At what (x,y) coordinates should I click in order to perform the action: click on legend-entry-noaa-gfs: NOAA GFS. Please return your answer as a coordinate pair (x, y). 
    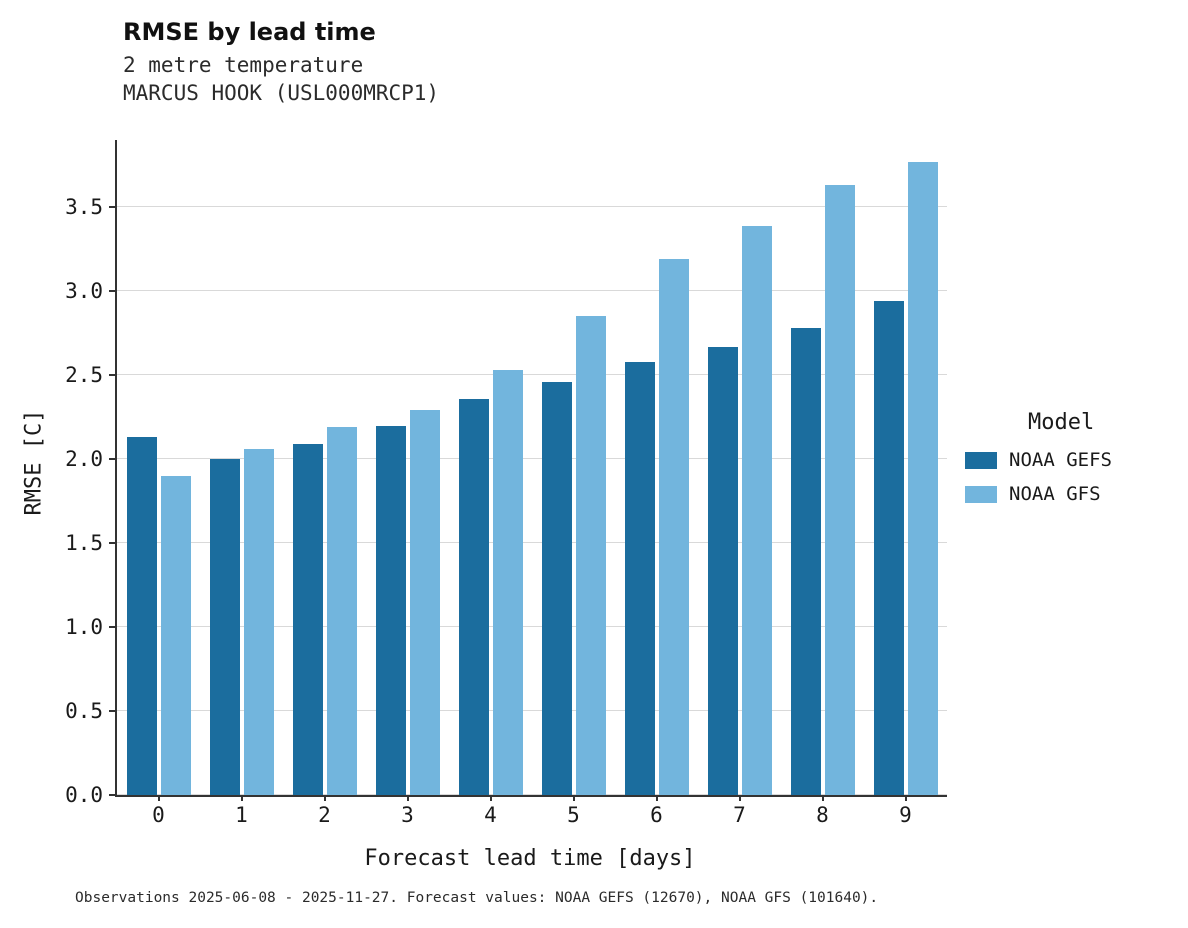
    Looking at the image, I should click on (1072, 494).